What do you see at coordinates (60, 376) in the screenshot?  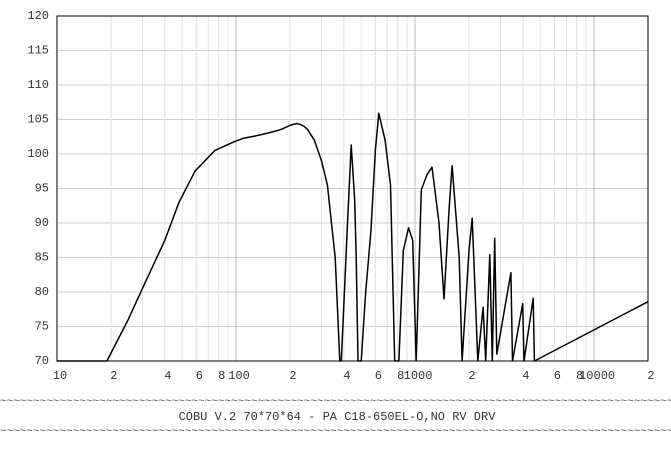 I see `x-tick-label: 10` at bounding box center [60, 376].